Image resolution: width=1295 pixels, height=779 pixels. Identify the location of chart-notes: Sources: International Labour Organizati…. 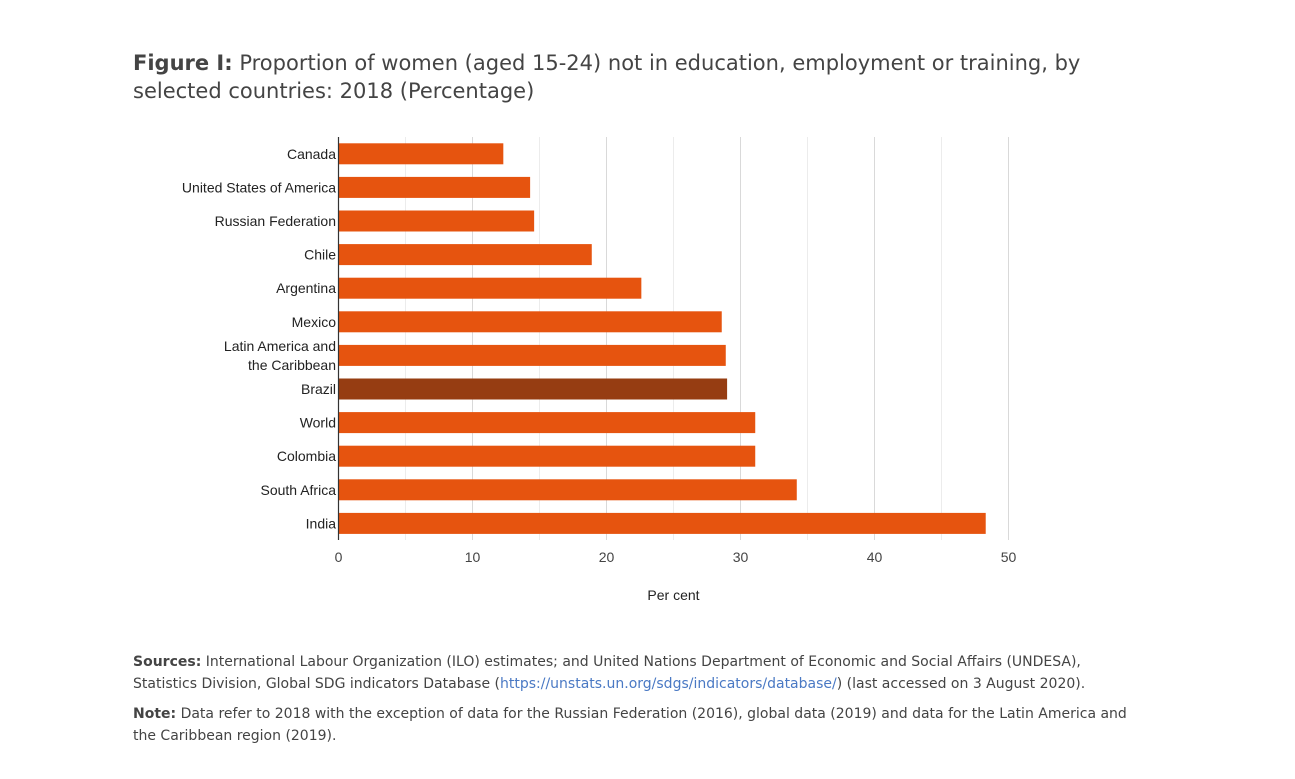
(638, 704).